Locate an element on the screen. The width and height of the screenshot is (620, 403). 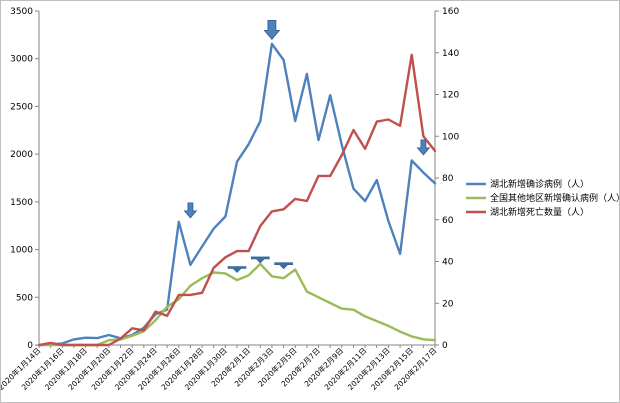
legend-label-2: 全国其他地区新增确认病例（人） is located at coordinates (554, 198).